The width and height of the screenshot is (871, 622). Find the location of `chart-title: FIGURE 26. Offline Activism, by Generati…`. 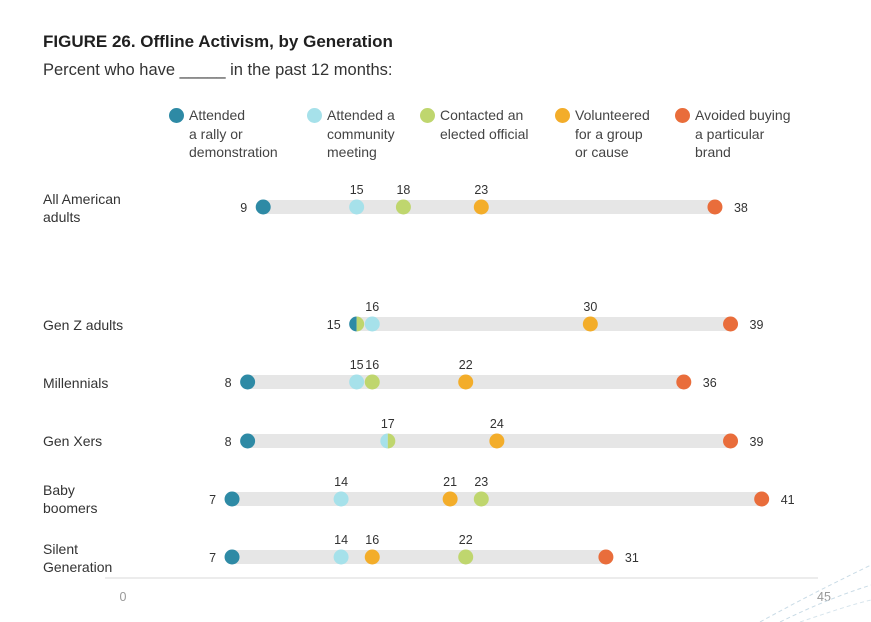

chart-title: FIGURE 26. Offline Activism, by Generati… is located at coordinates (218, 41).